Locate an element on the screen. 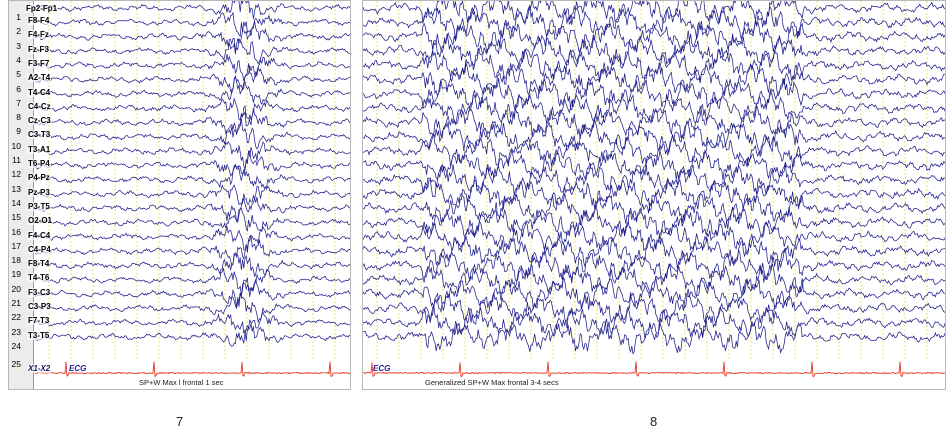 This screenshot has width=951, height=440. channel-label: Pz-P3 is located at coordinates (39, 192).